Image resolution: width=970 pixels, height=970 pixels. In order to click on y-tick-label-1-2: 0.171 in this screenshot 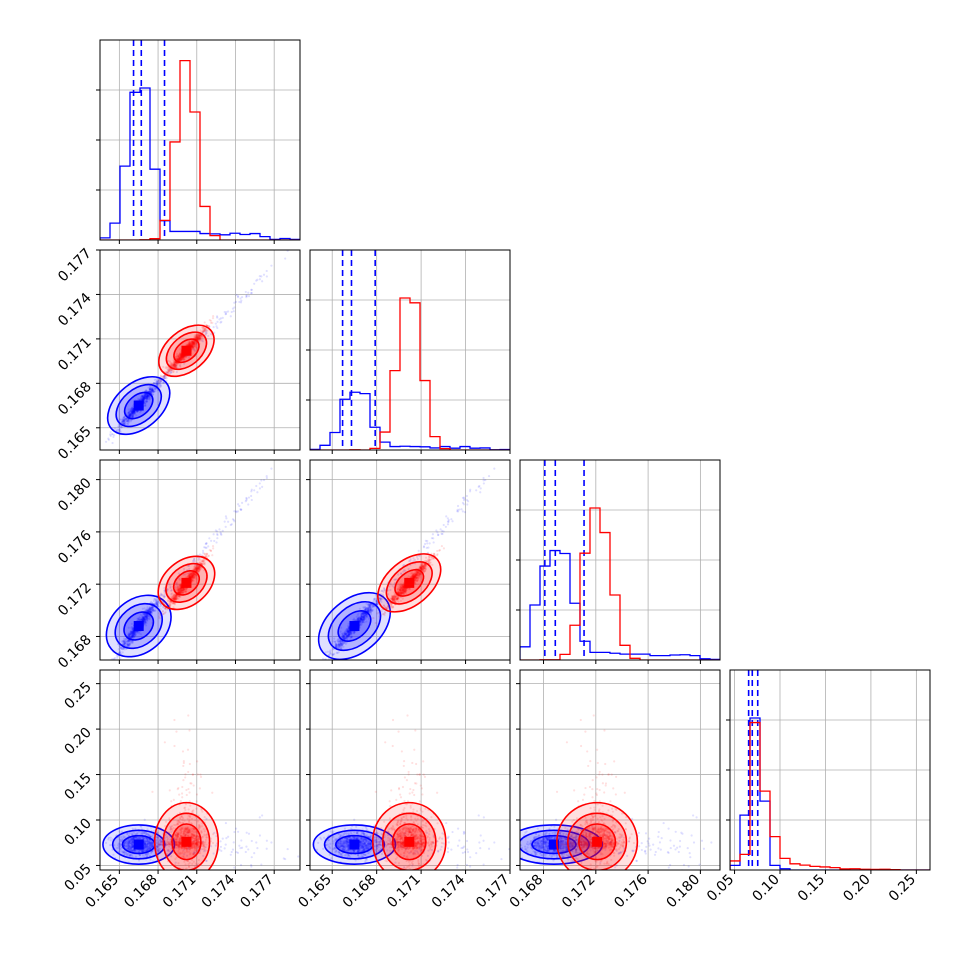, I will do `click(75, 354)`.